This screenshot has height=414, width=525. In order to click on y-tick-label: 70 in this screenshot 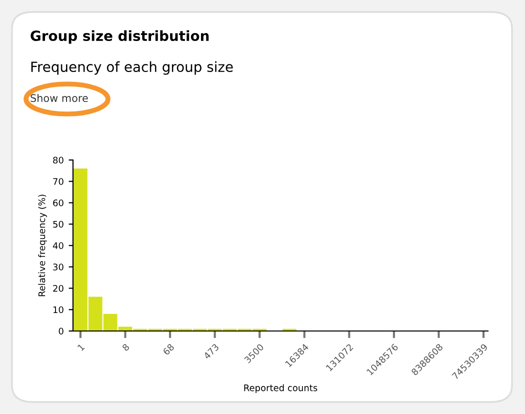, I will do `click(58, 181)`.